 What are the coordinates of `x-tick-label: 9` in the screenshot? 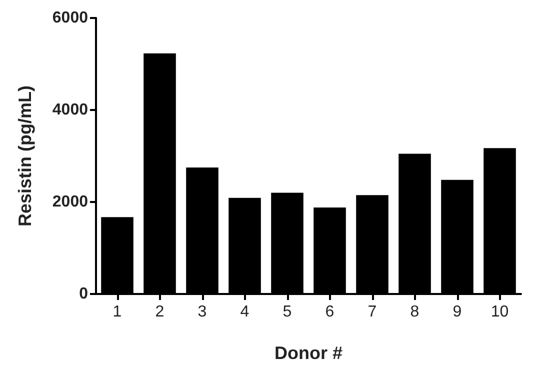 It's located at (457, 312).